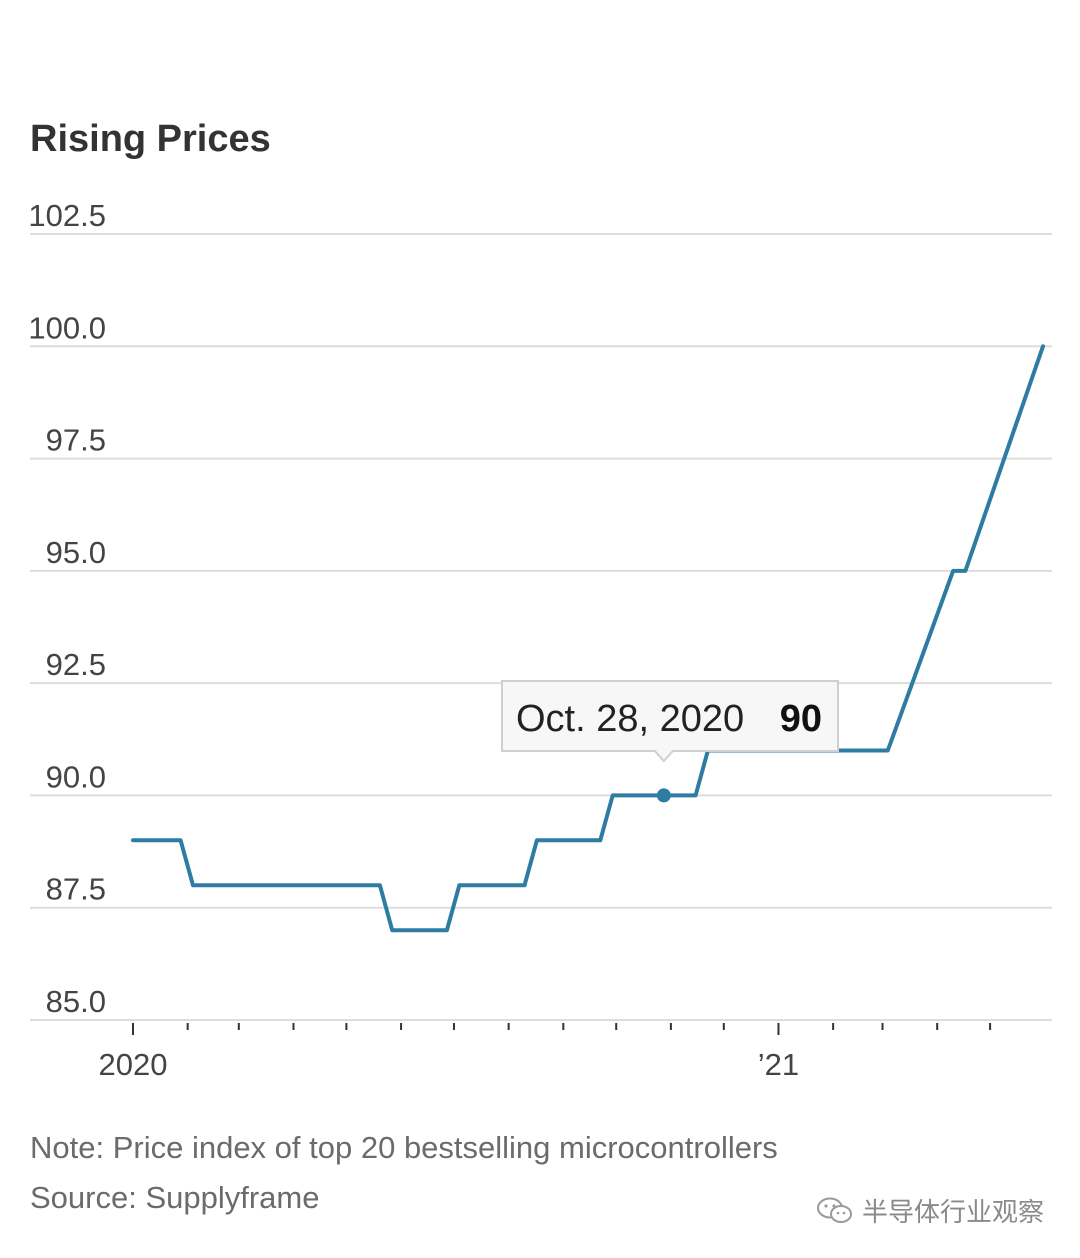 The height and width of the screenshot is (1258, 1080). I want to click on y-tick-label: 97.5, so click(76, 440).